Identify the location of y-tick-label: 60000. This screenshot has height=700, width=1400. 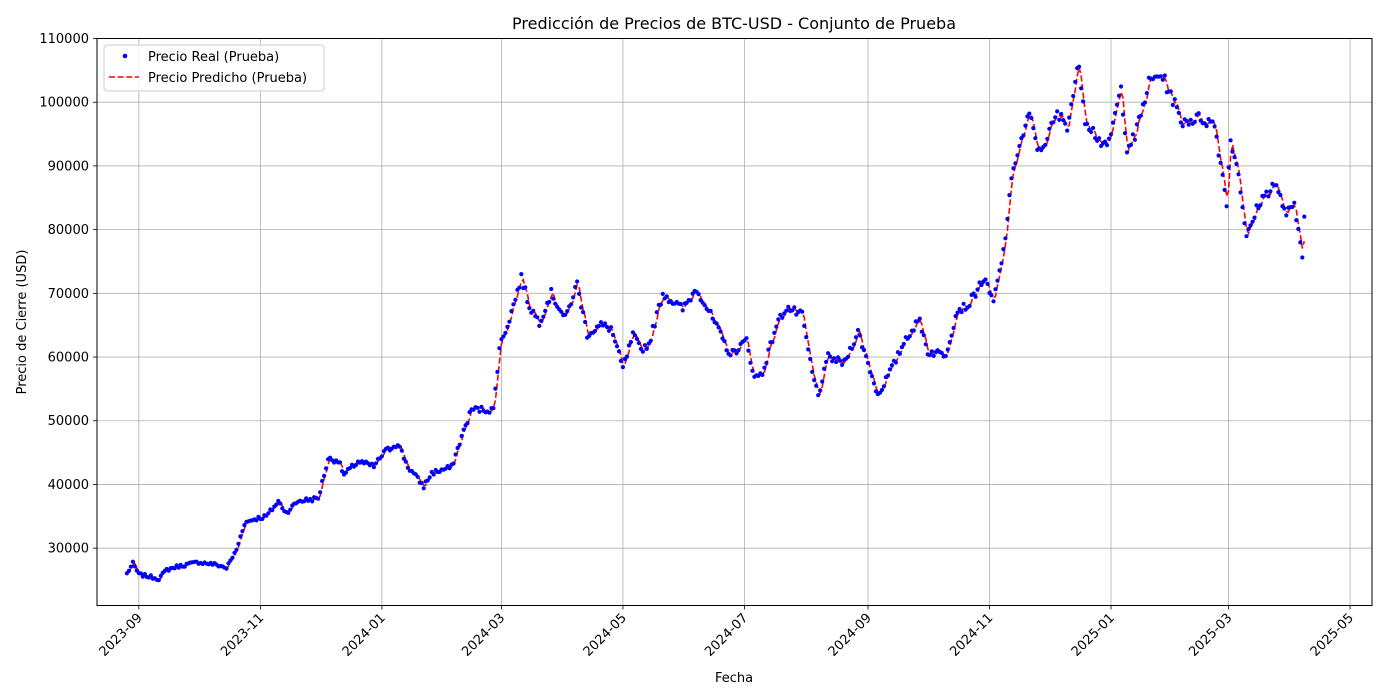
(68, 358).